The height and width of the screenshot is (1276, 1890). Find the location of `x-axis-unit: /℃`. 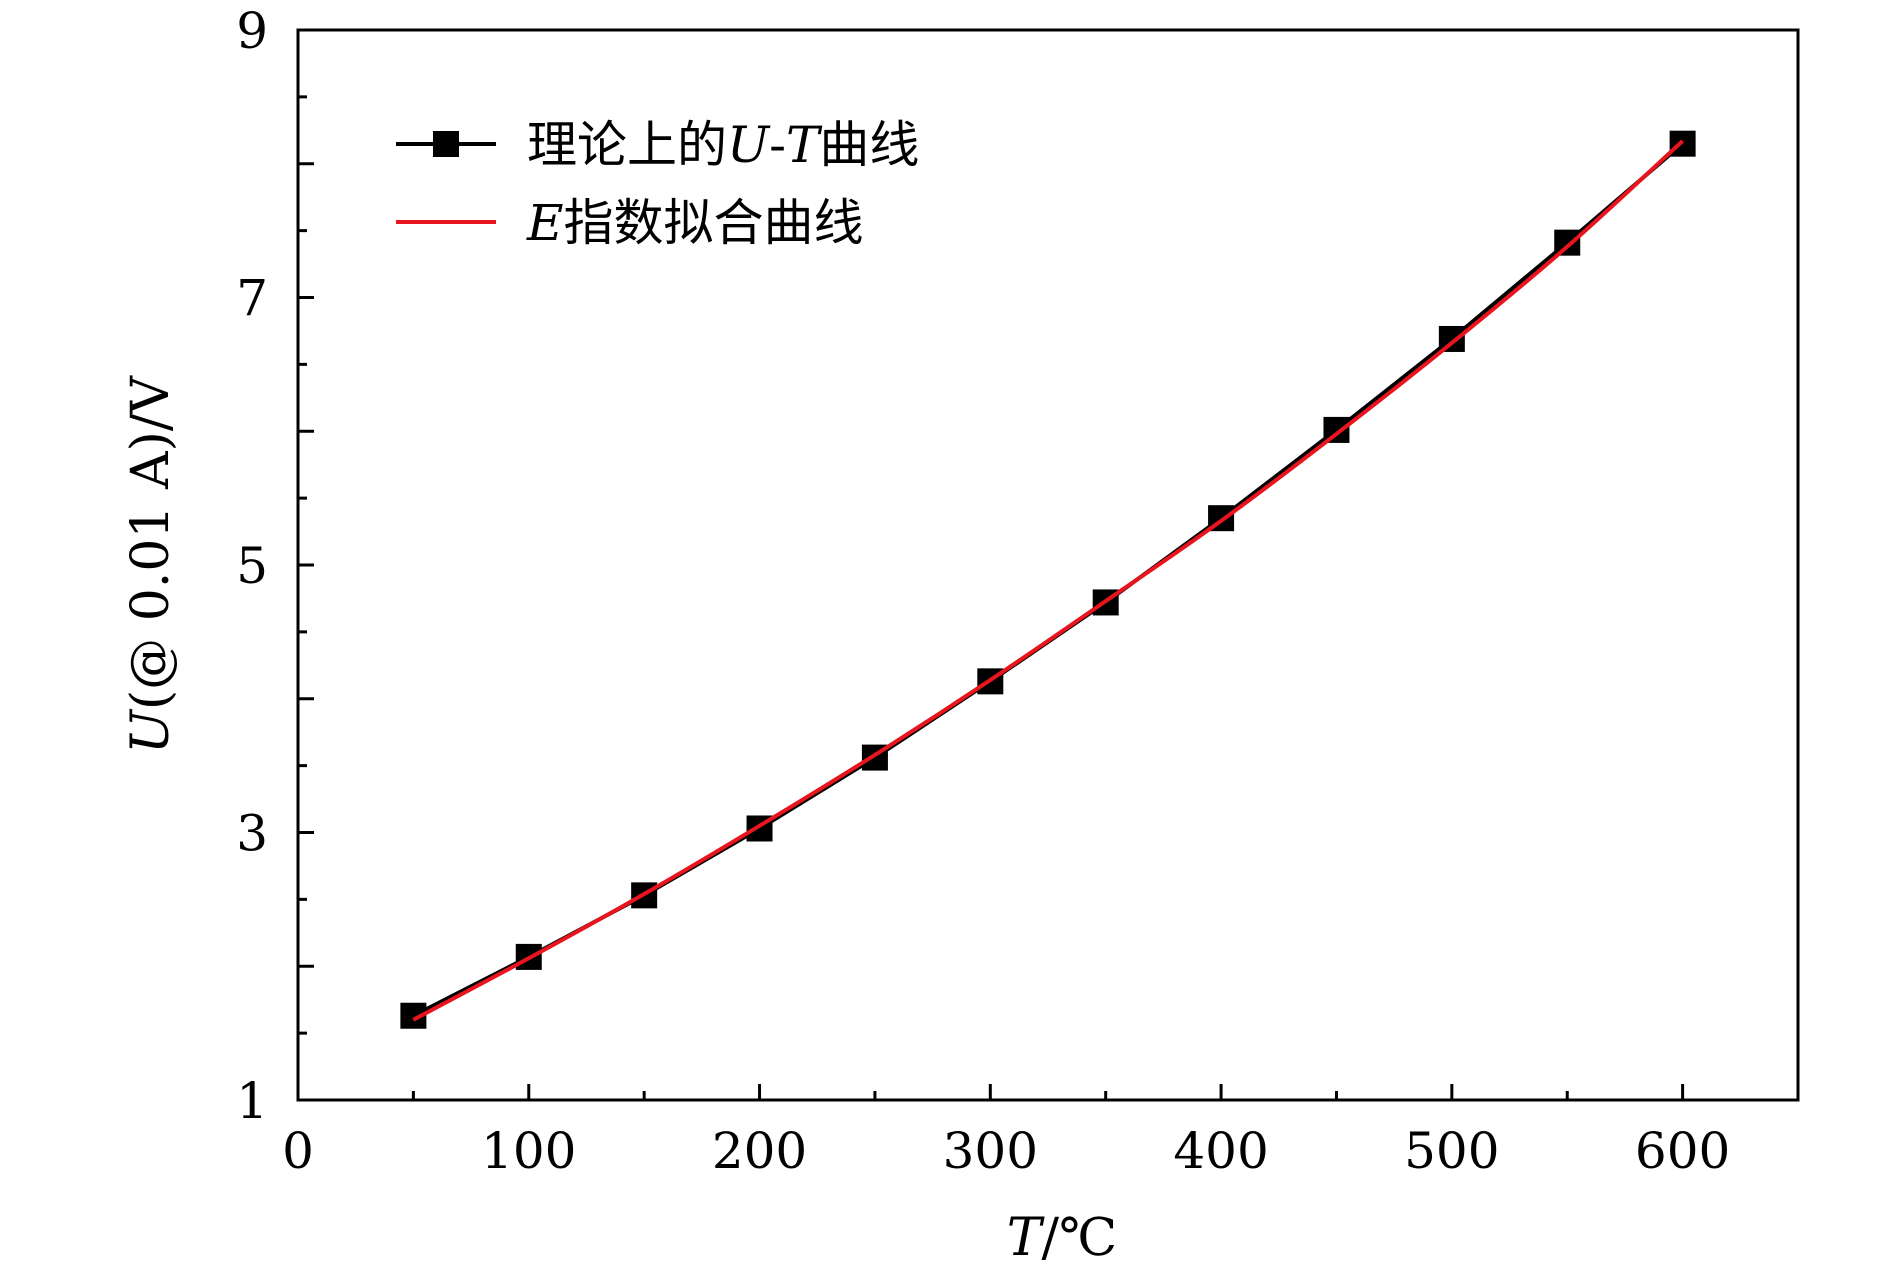

x-axis-unit: /℃ is located at coordinates (1079, 1238).